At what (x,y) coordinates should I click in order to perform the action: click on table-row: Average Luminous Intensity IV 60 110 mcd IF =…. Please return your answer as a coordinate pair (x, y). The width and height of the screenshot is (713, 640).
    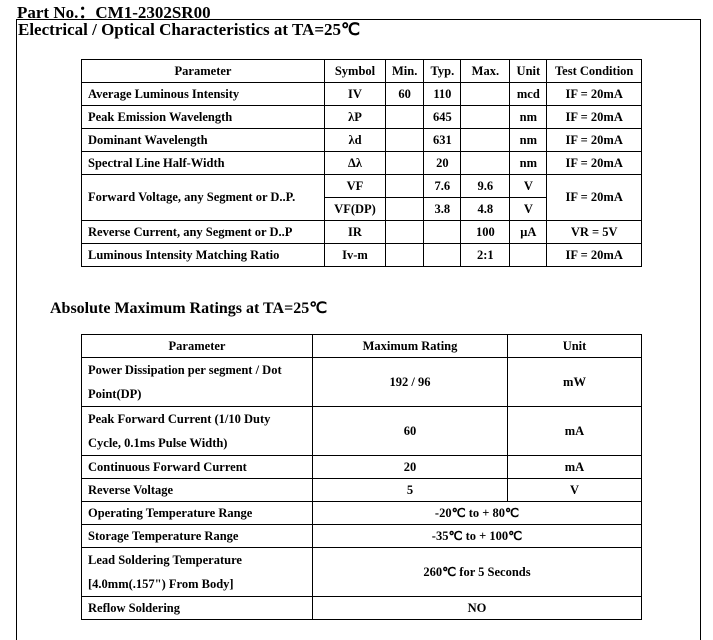
    Looking at the image, I should click on (361, 94).